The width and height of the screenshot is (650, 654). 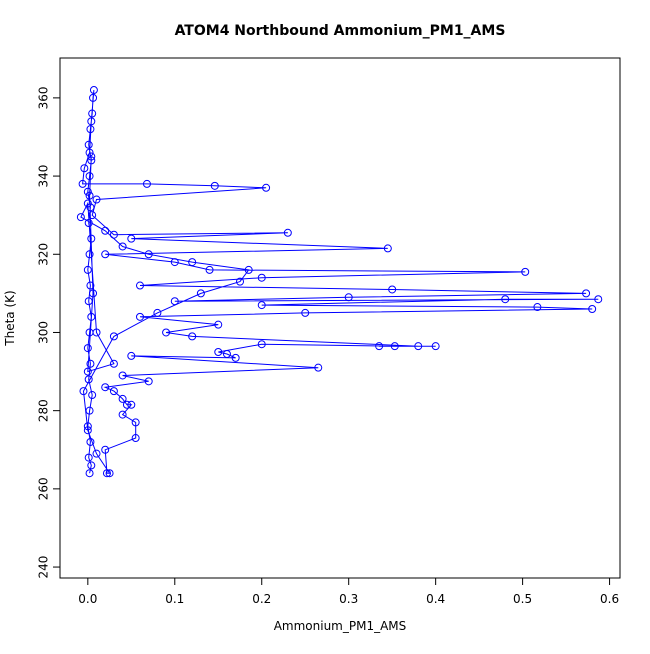 What do you see at coordinates (44, 332) in the screenshot?
I see `y-tick-label: 300` at bounding box center [44, 332].